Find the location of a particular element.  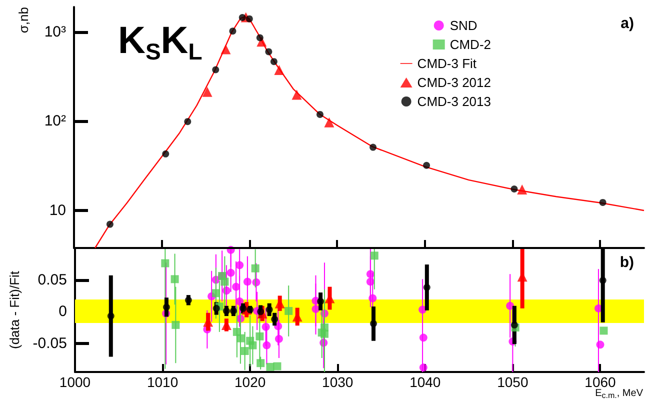

x-tick-label: 1000 is located at coordinates (75, 382).